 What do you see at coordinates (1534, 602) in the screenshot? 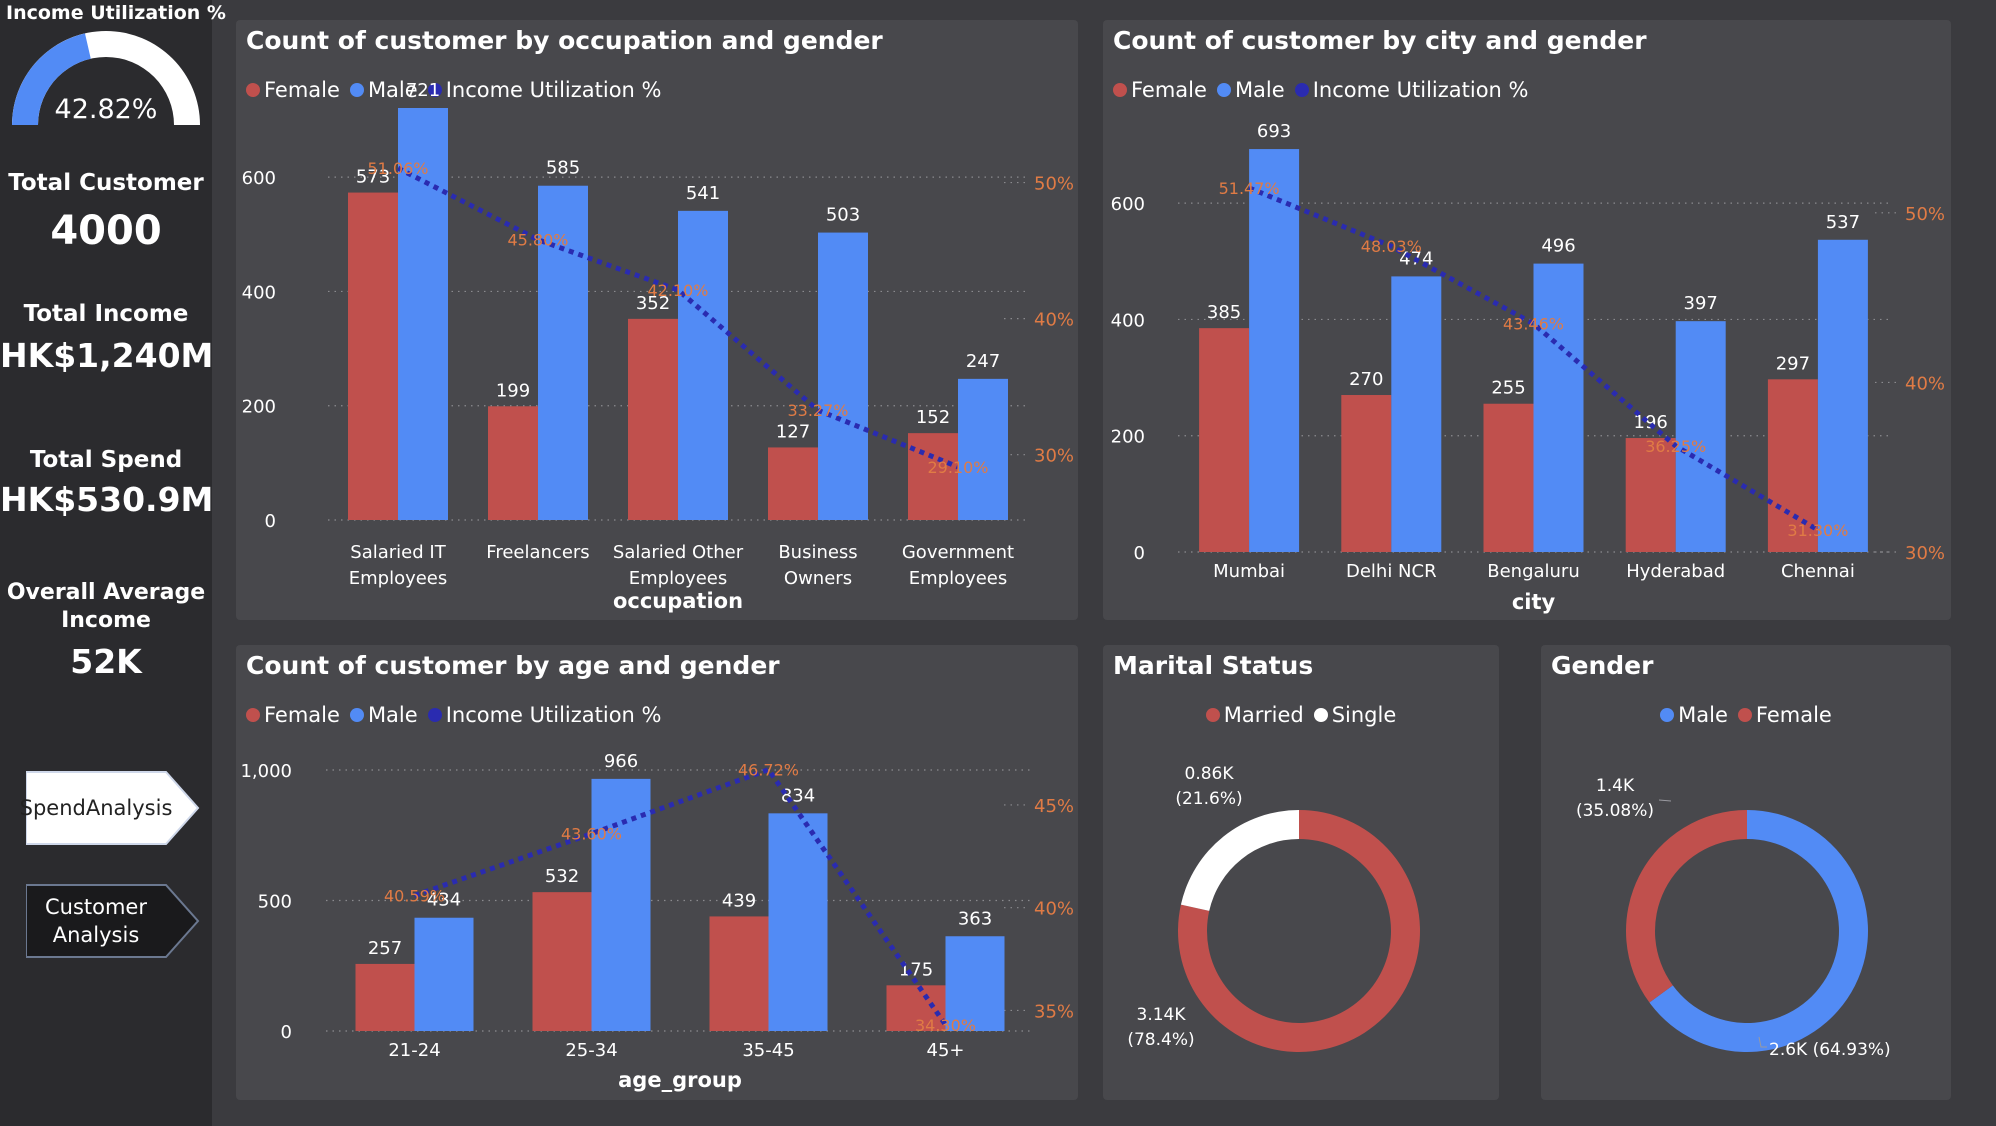
I see `x-axis-title: city` at bounding box center [1534, 602].